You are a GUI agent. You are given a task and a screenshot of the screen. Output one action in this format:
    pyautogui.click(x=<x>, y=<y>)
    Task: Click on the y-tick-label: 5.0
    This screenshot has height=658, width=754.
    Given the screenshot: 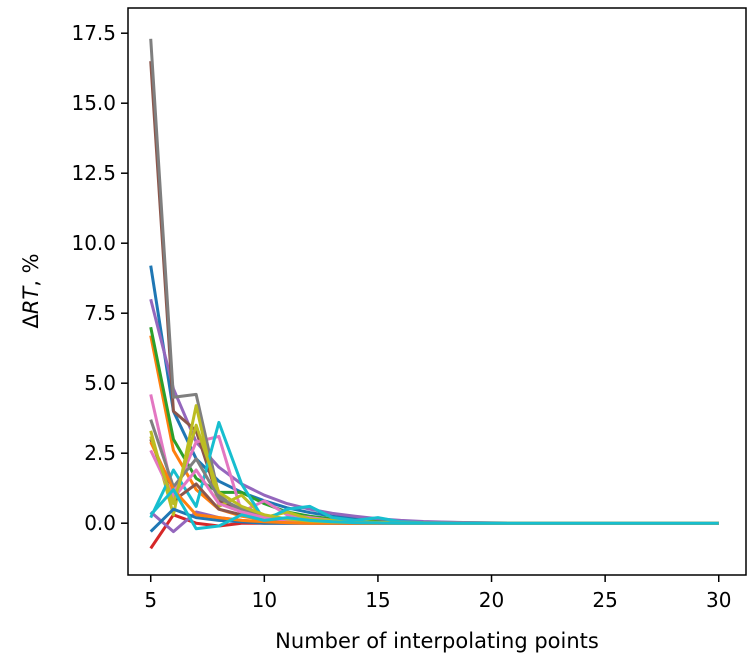 What is the action you would take?
    pyautogui.click(x=100, y=383)
    